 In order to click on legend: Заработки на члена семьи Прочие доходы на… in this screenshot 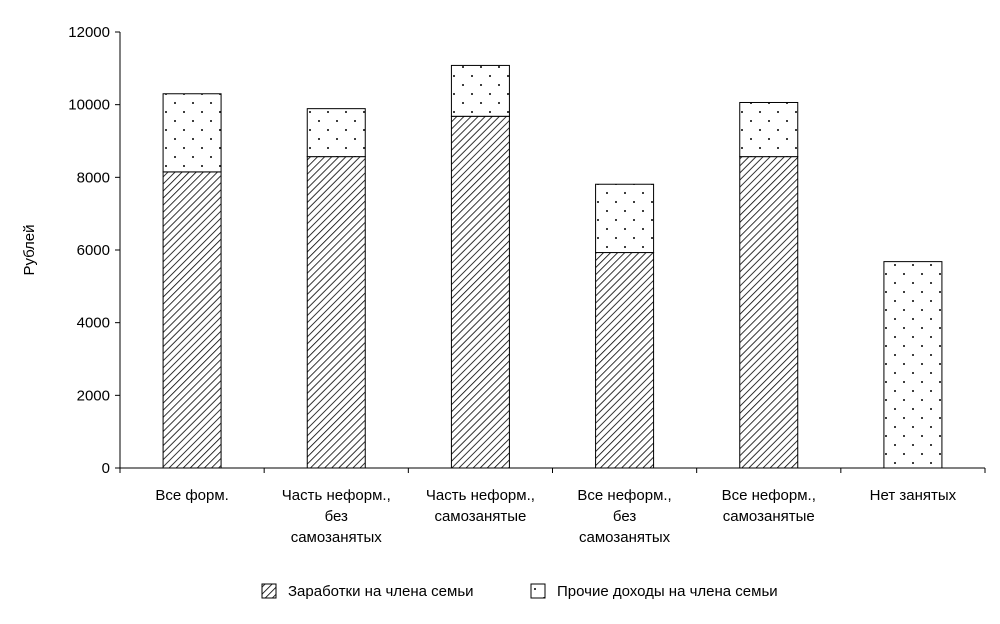, I will do `click(519, 591)`.